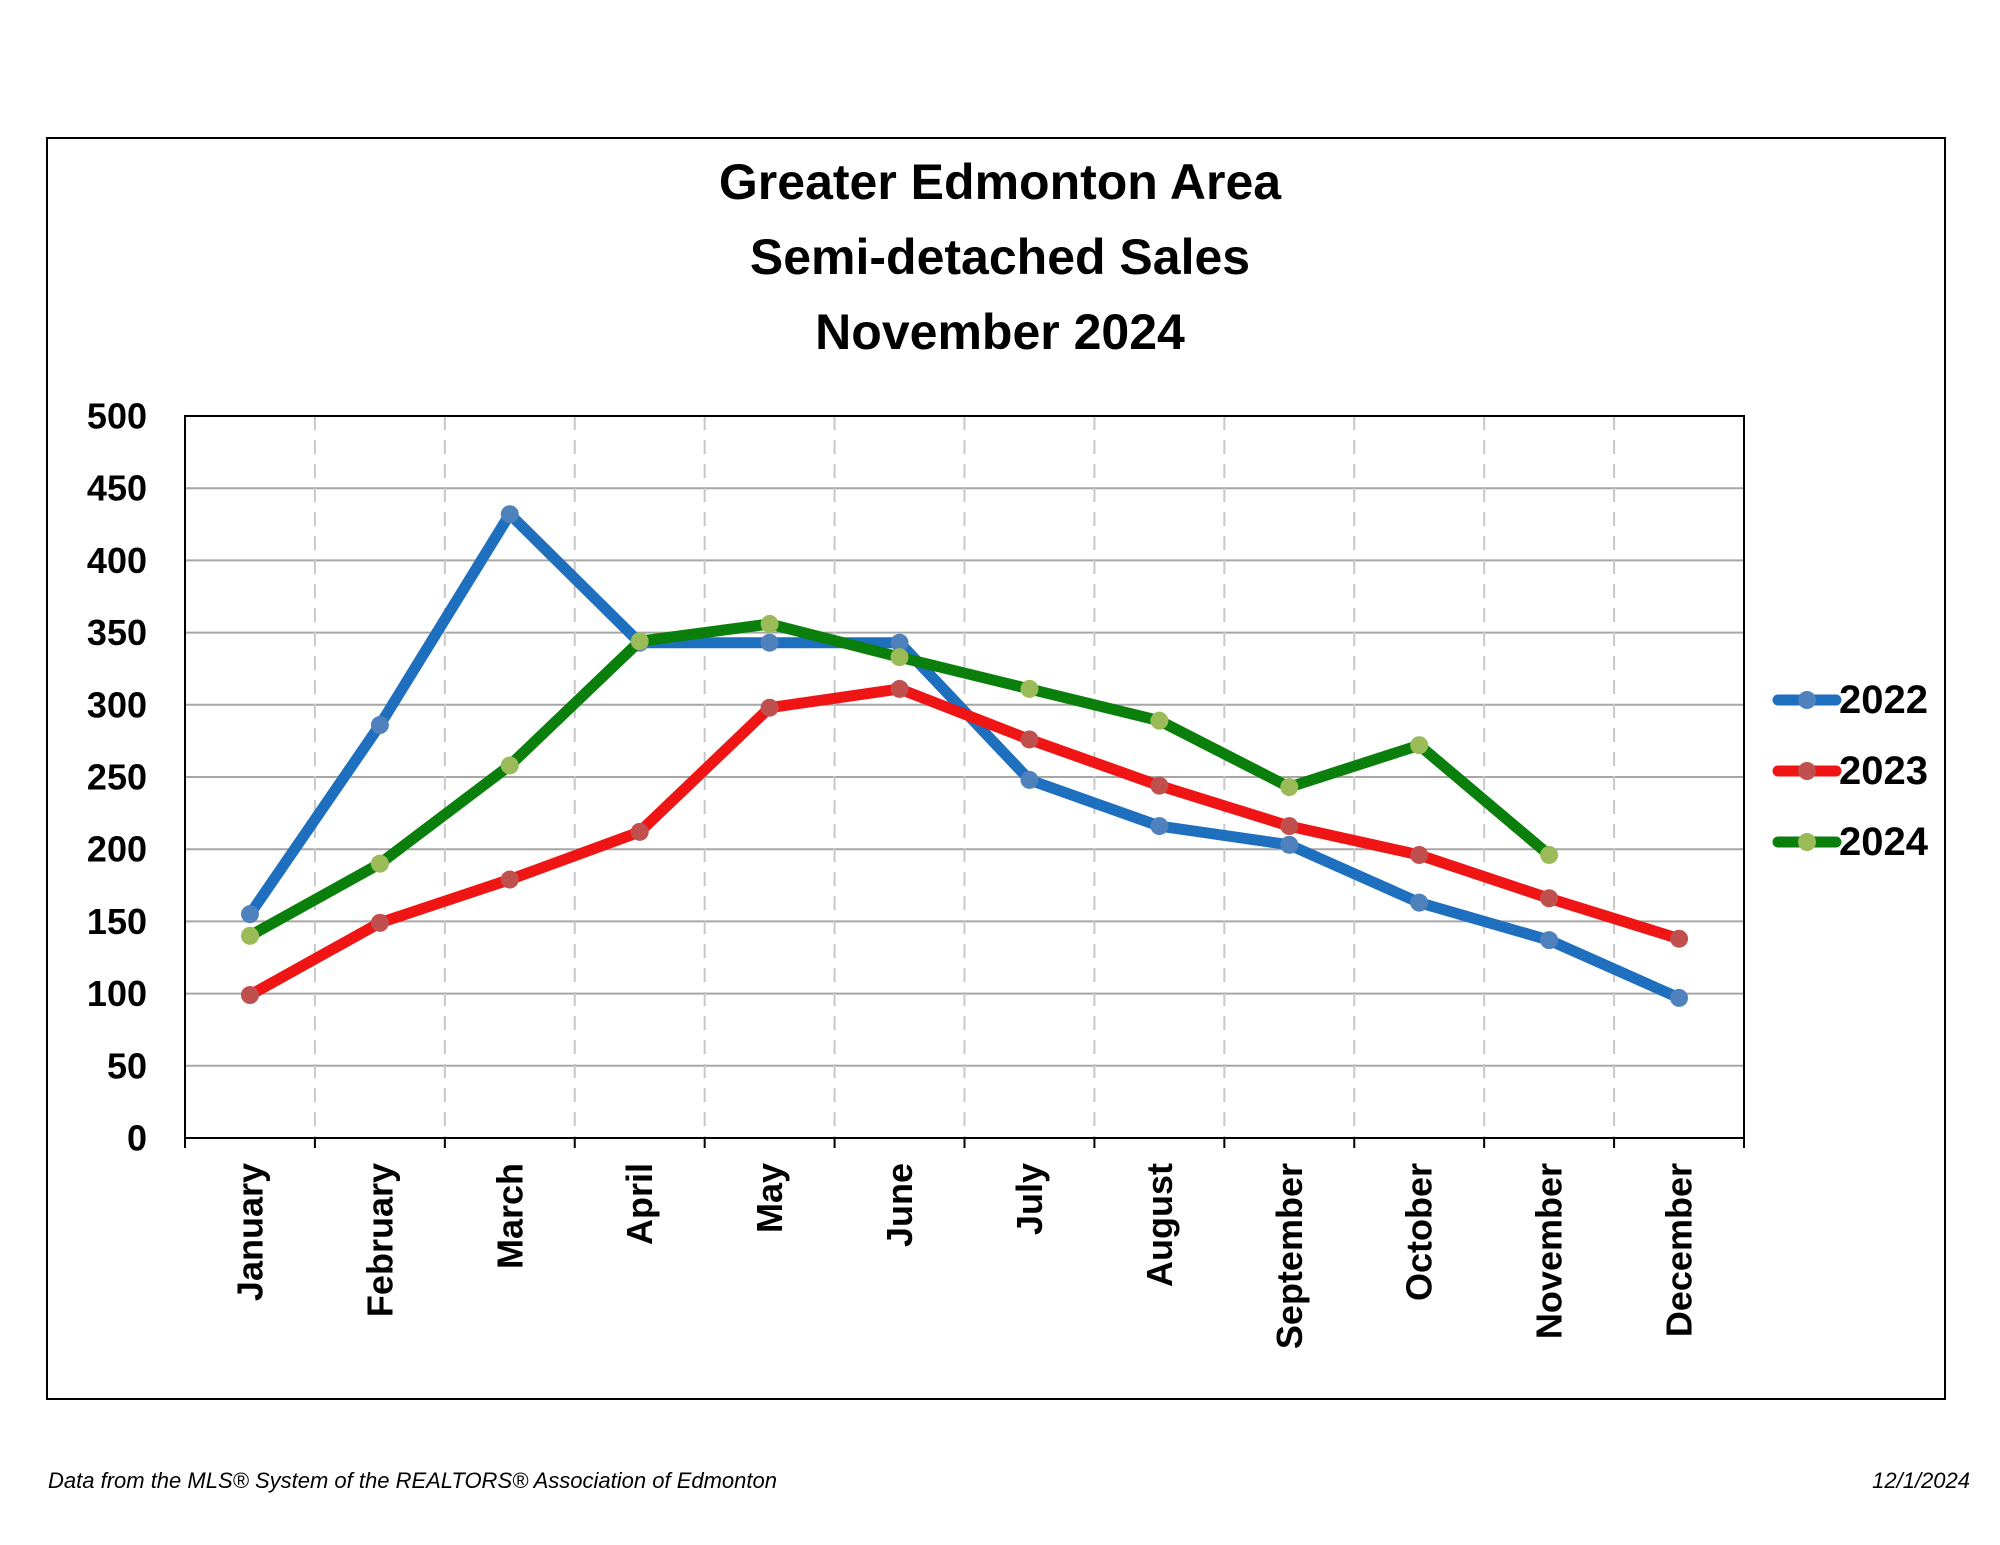  Describe the element at coordinates (117, 632) in the screenshot. I see `y-tick-label: 350` at that location.